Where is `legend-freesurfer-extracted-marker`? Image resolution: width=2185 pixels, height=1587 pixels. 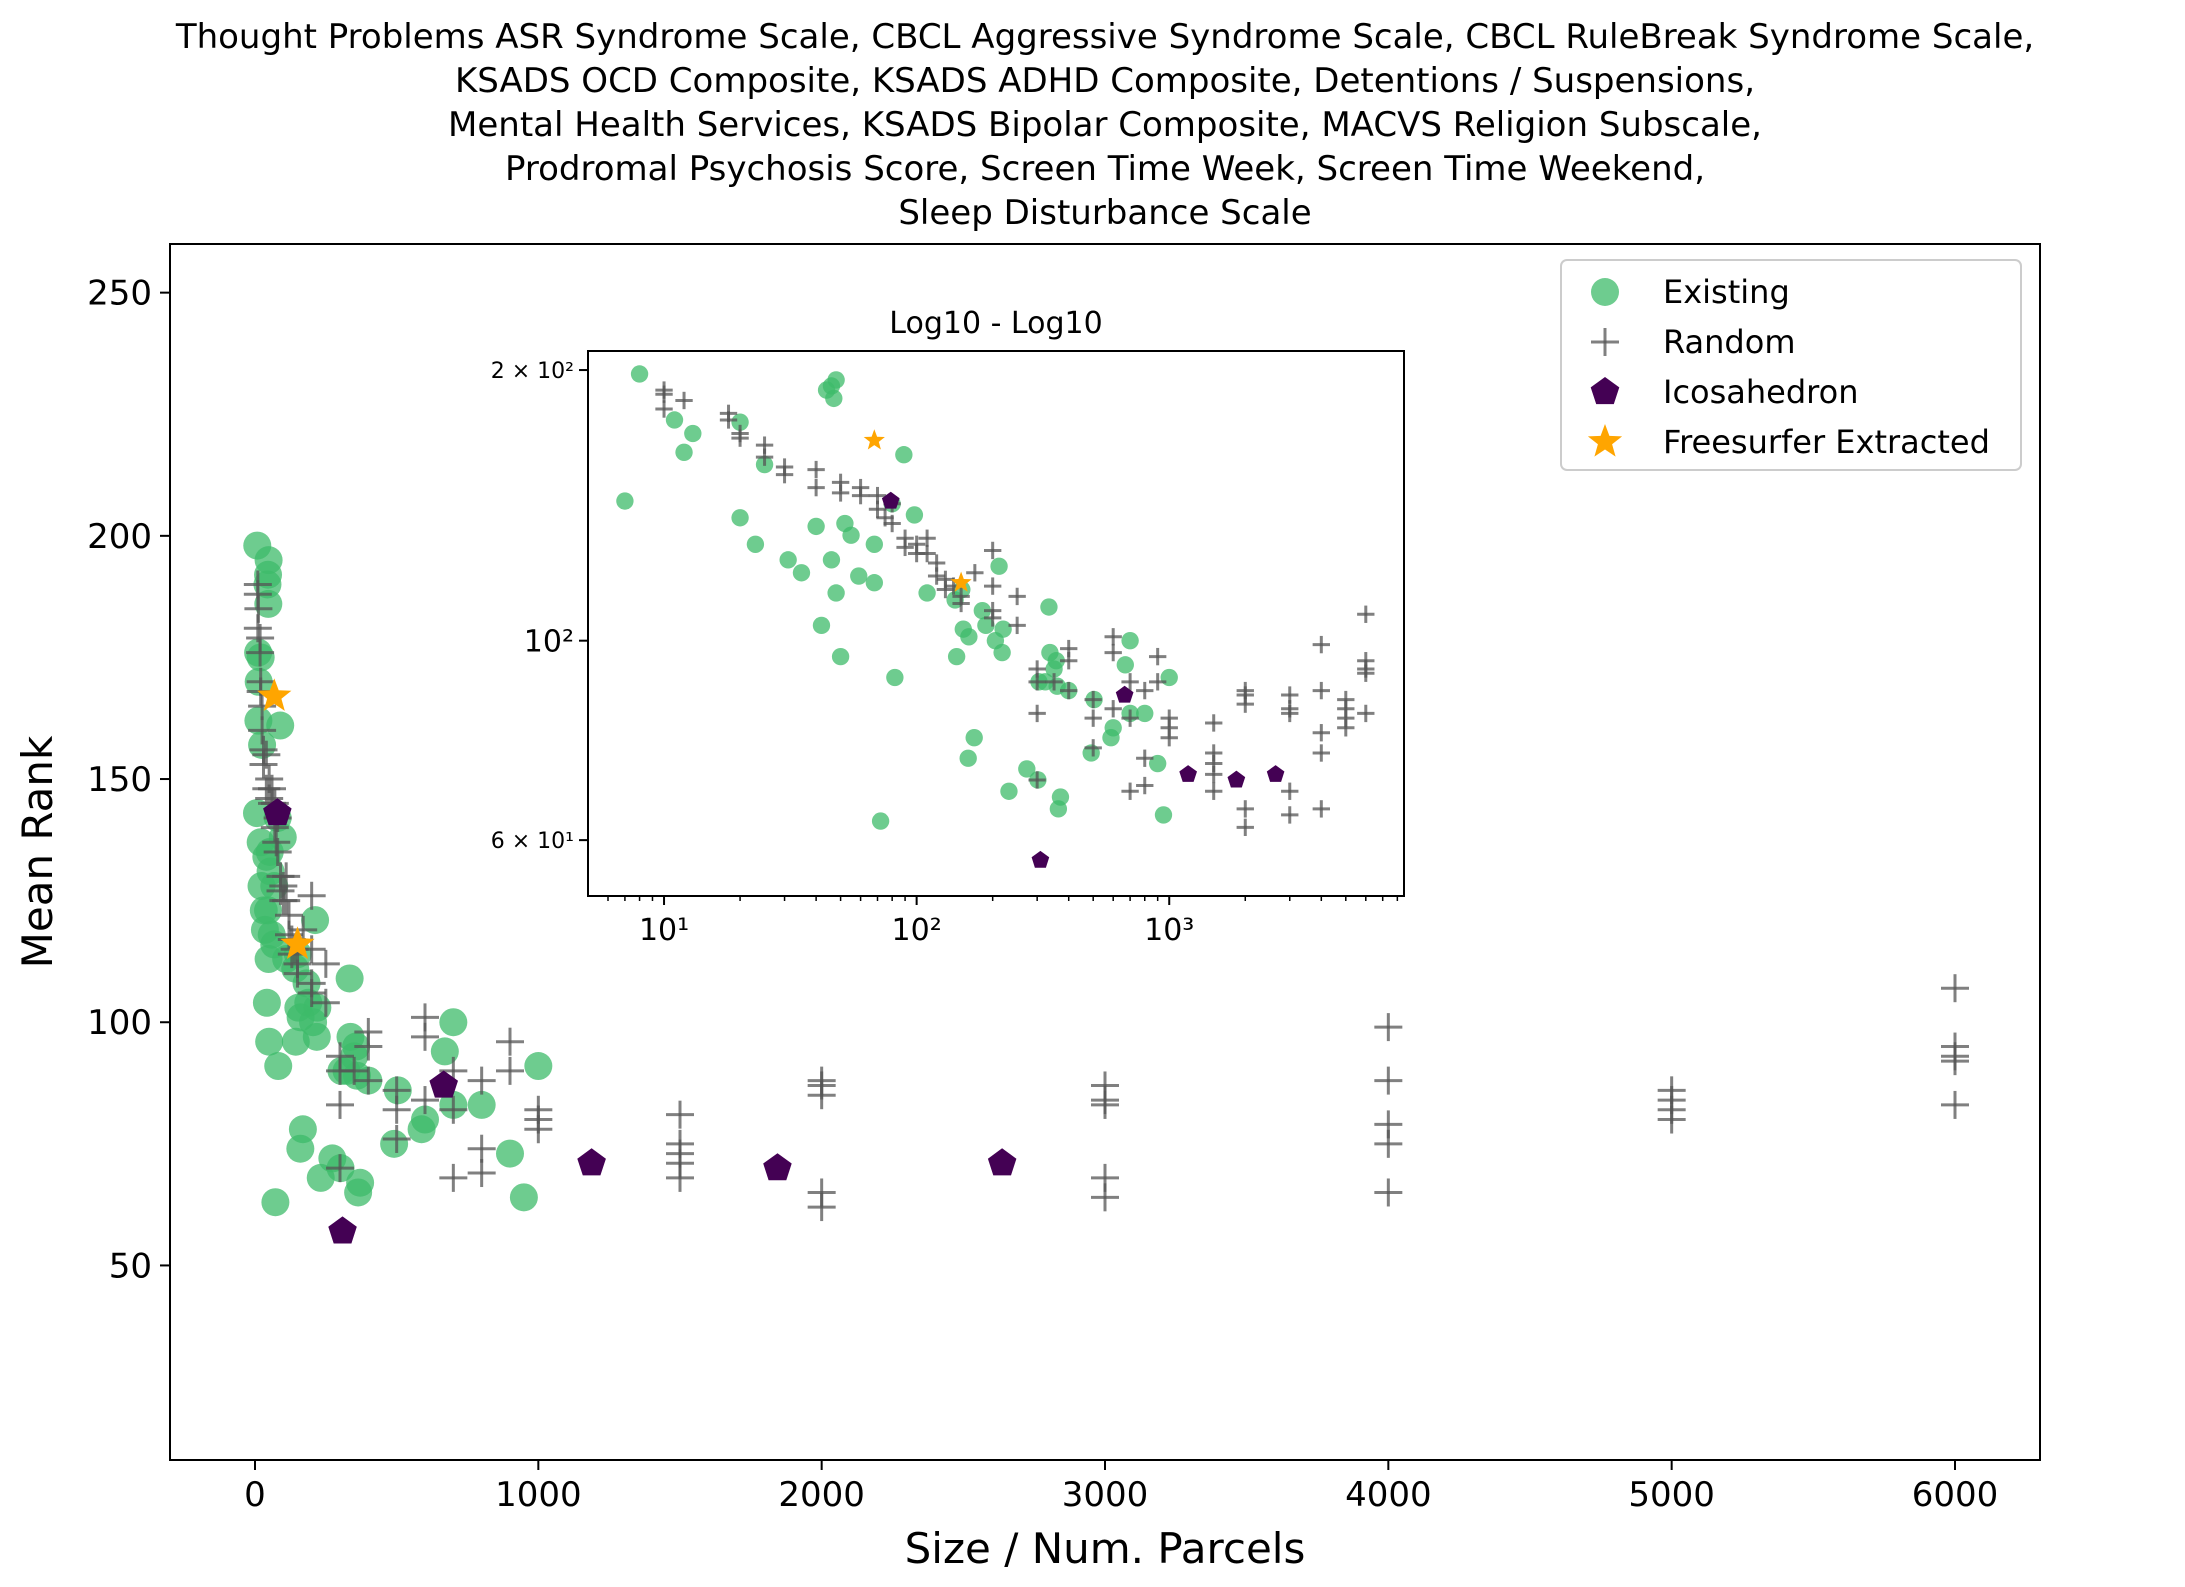
legend-freesurfer-extracted-marker is located at coordinates (1605, 440).